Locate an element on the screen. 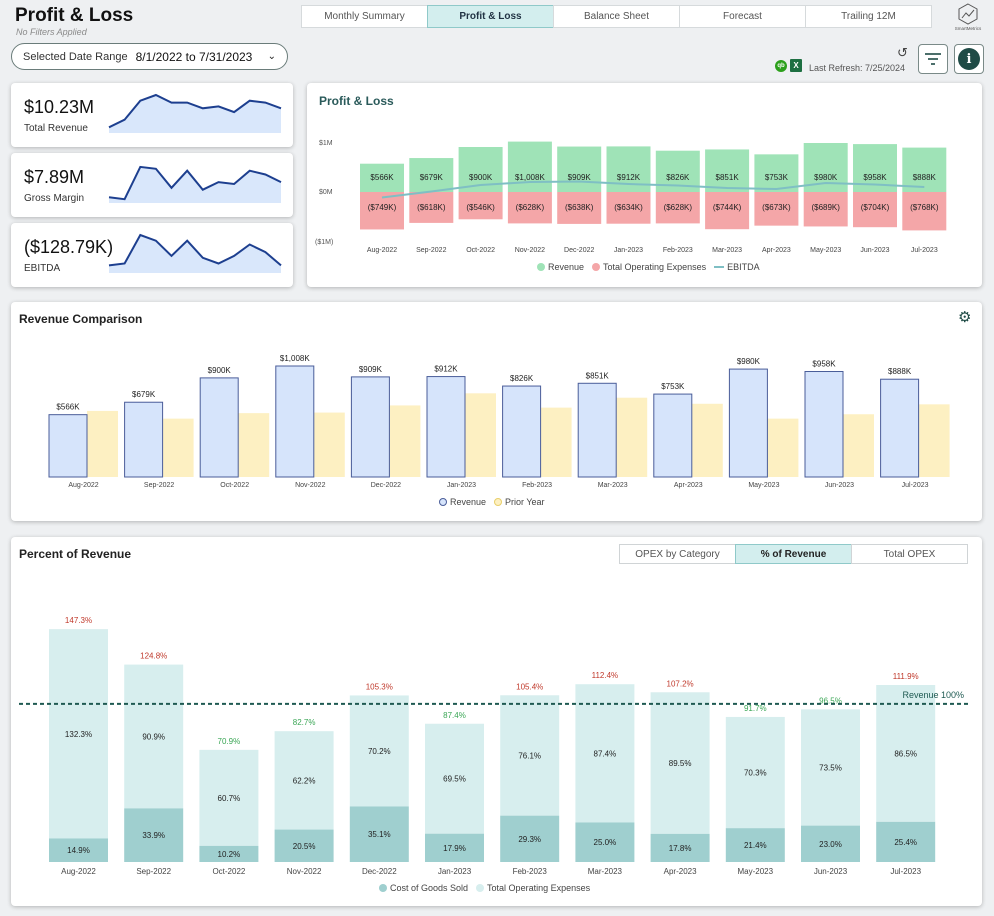 This screenshot has width=994, height=916. cogs-data-label: 23.0% is located at coordinates (830, 844).